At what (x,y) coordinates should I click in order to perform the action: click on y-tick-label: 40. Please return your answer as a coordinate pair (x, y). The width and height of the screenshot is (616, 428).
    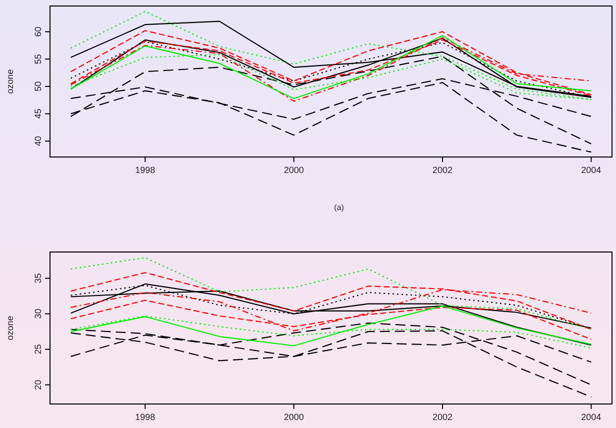
    Looking at the image, I should click on (38, 141).